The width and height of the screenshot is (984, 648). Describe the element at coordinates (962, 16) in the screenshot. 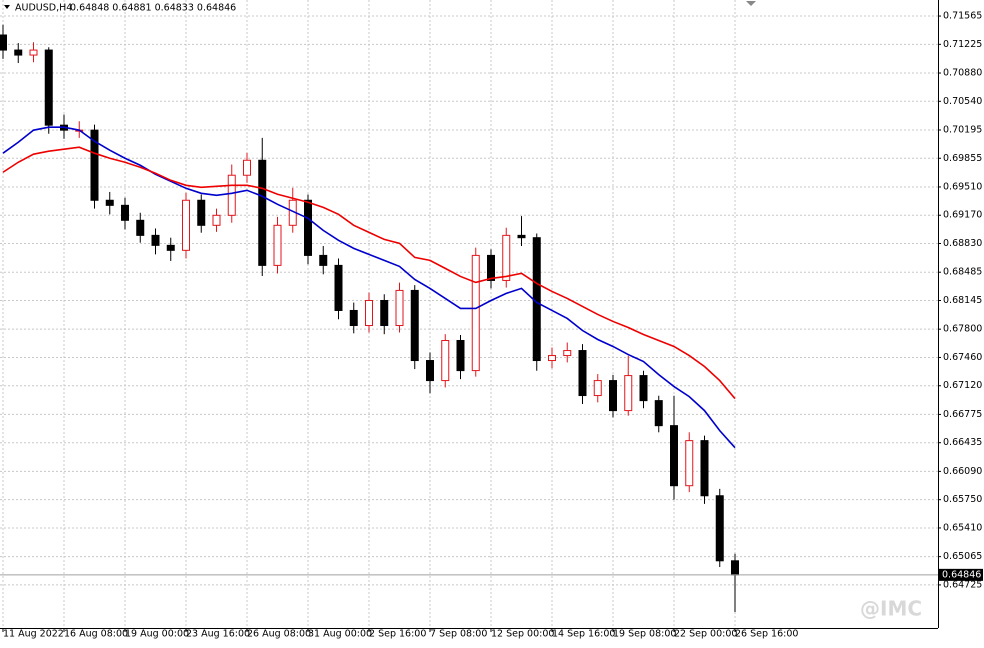

I see `y-tick-label: 0.71565` at that location.